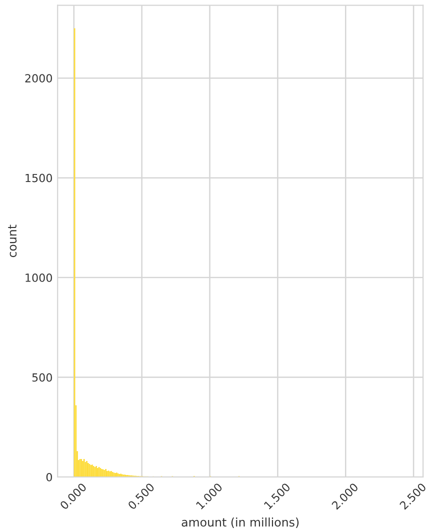 The width and height of the screenshot is (443, 530). Describe the element at coordinates (49, 477) in the screenshot. I see `y-tick-label: 0` at that location.